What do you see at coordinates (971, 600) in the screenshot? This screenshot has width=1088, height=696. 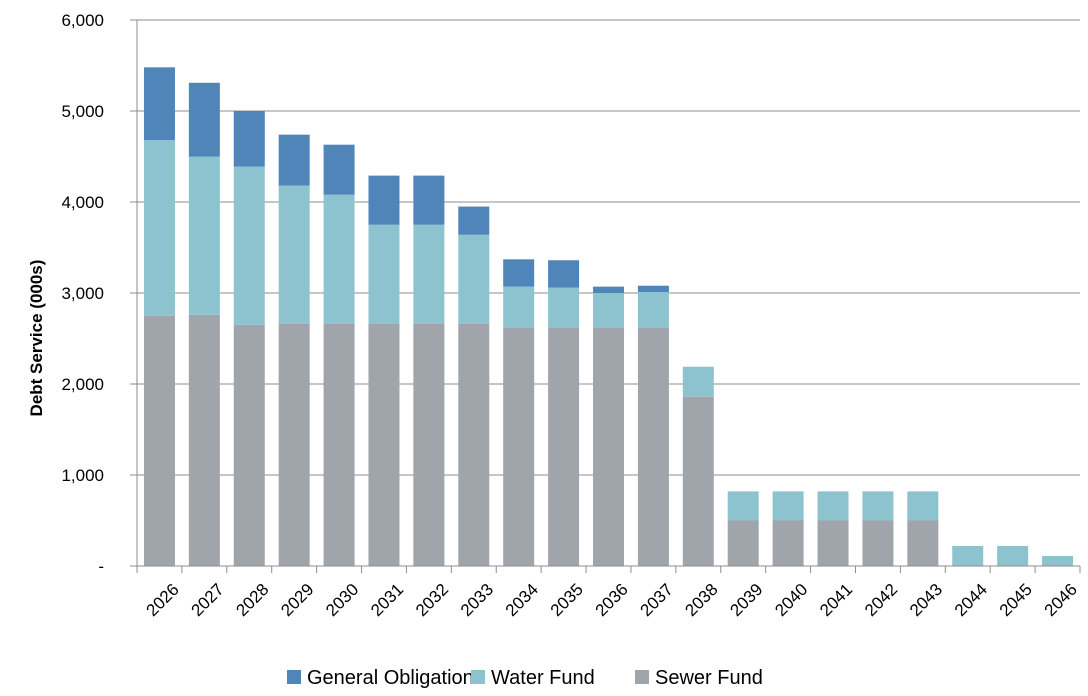 I see `x-tick-label: 2044` at bounding box center [971, 600].